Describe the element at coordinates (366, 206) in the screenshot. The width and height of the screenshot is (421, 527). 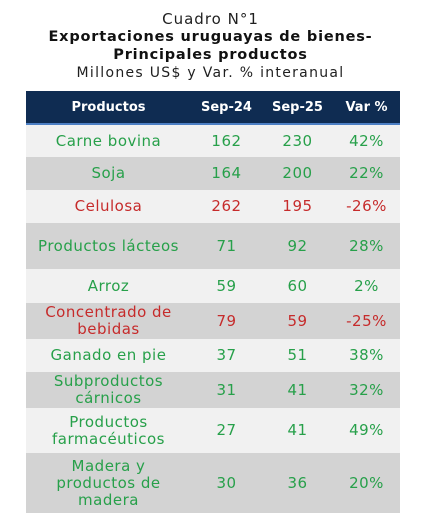
I see `var-cell: -26%` at that location.